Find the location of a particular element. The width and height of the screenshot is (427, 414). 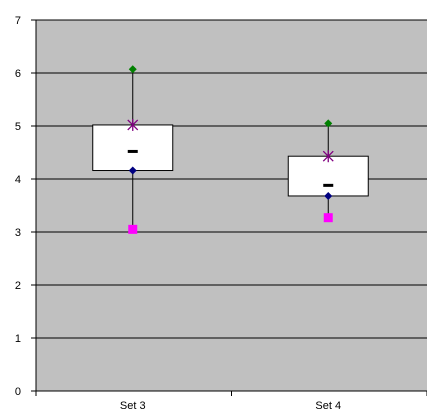

box-rect is located at coordinates (133, 148).